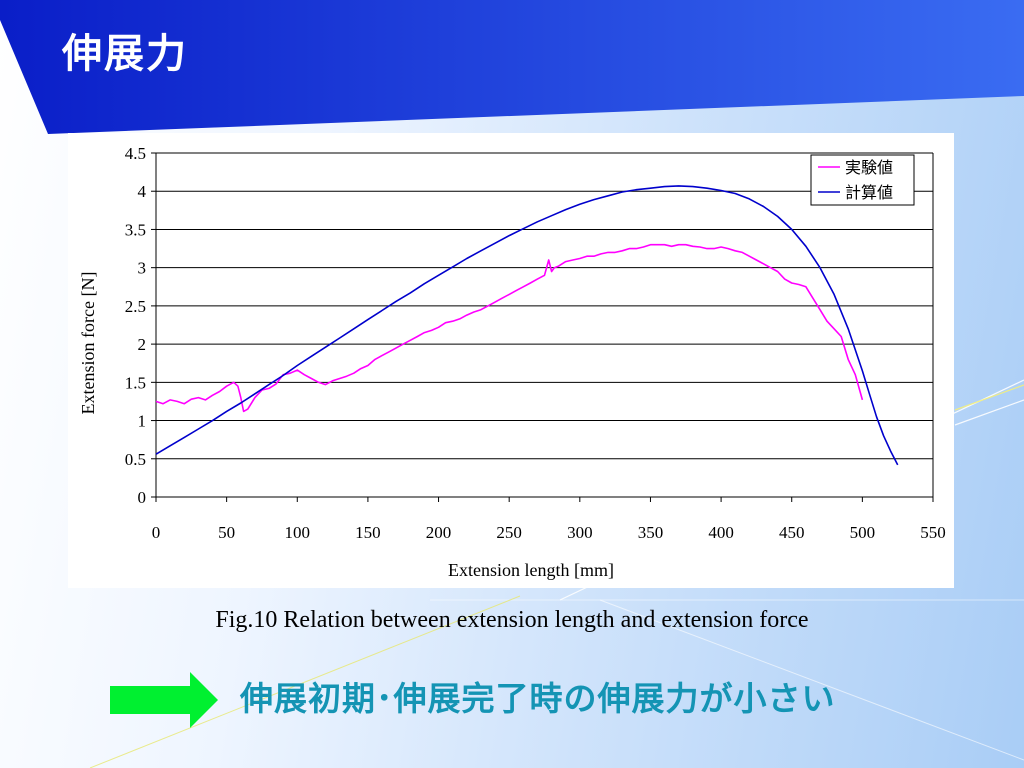 The width and height of the screenshot is (1024, 768). Describe the element at coordinates (142, 191) in the screenshot. I see `y-tick-label: 4` at that location.